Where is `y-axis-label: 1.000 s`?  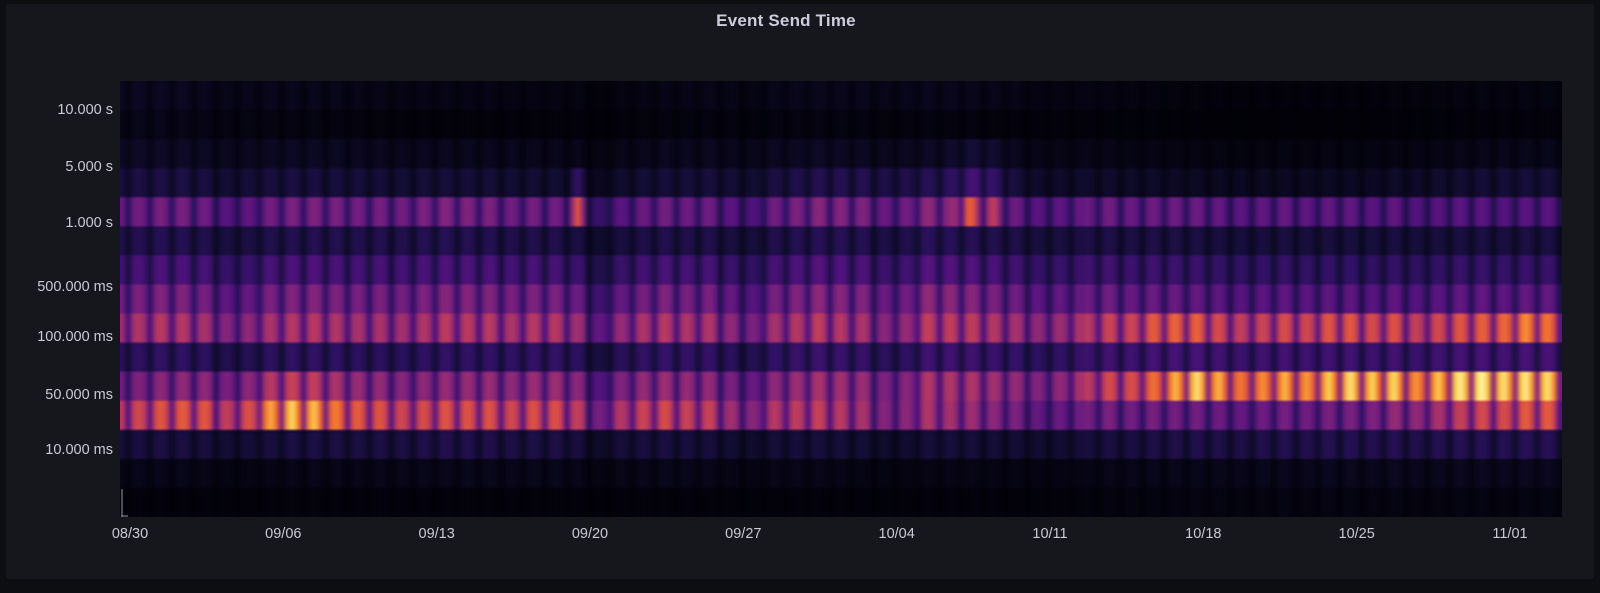
y-axis-label: 1.000 s is located at coordinates (89, 223).